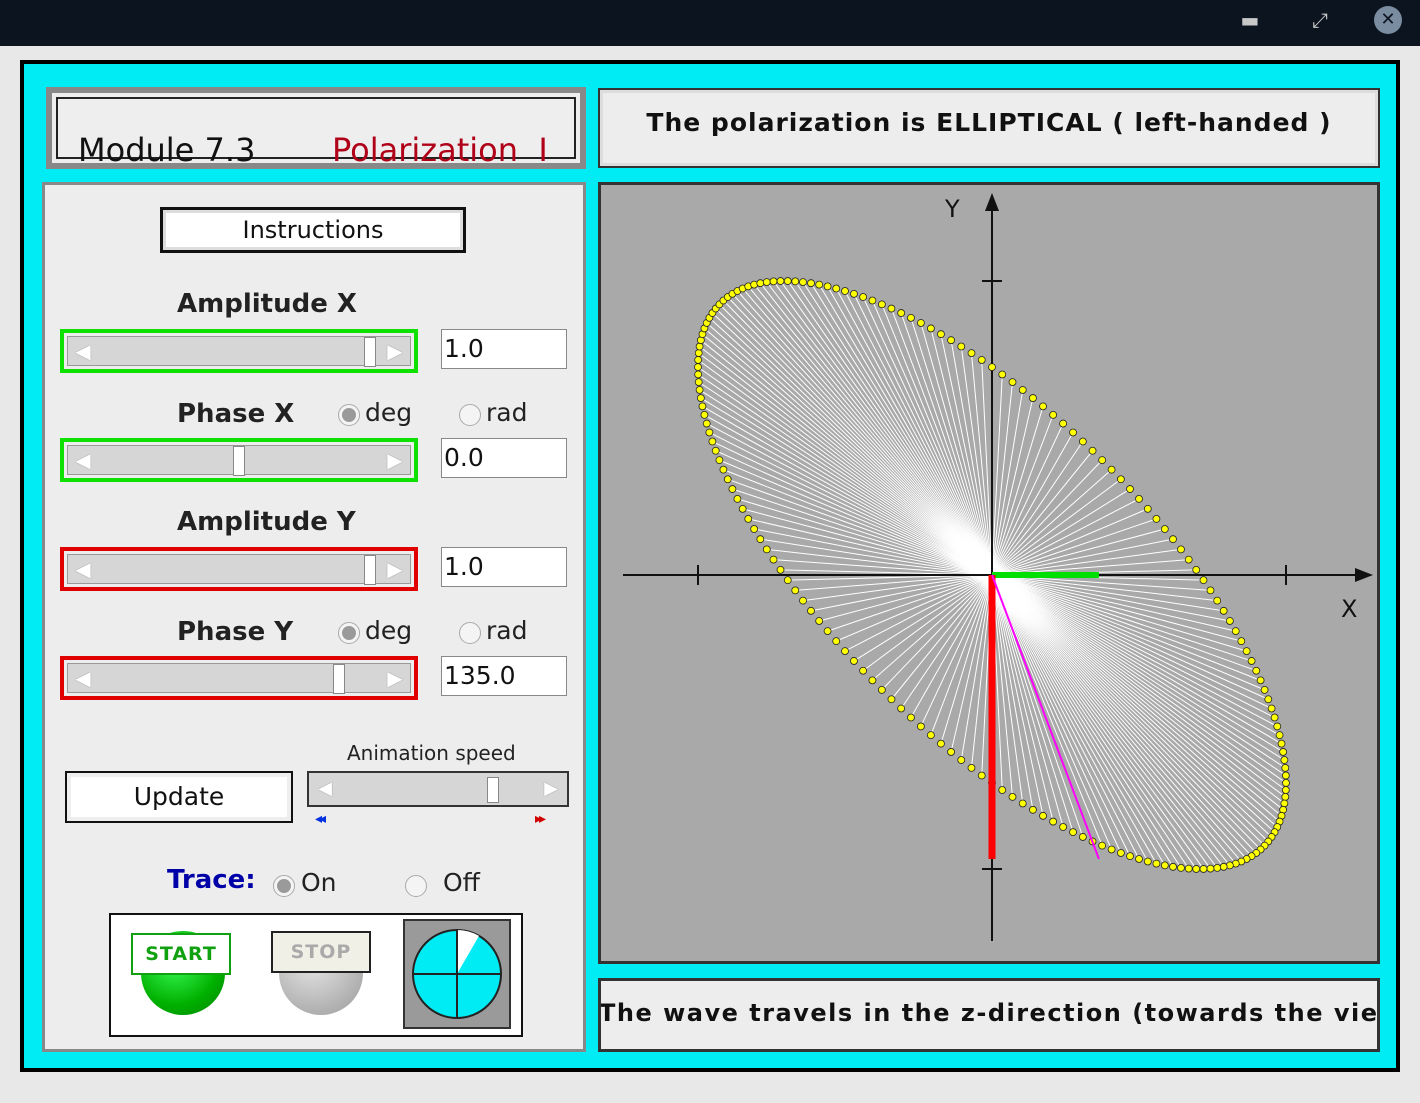  What do you see at coordinates (316, 975) in the screenshot?
I see `playback-controls: START STOP` at bounding box center [316, 975].